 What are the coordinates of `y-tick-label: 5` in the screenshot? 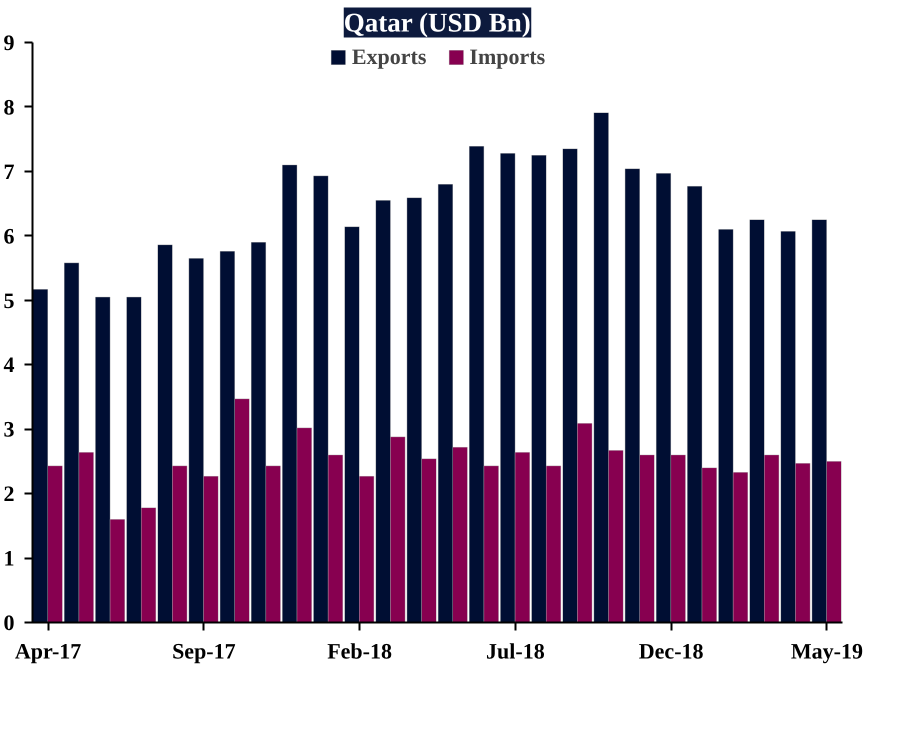 It's located at (9, 300).